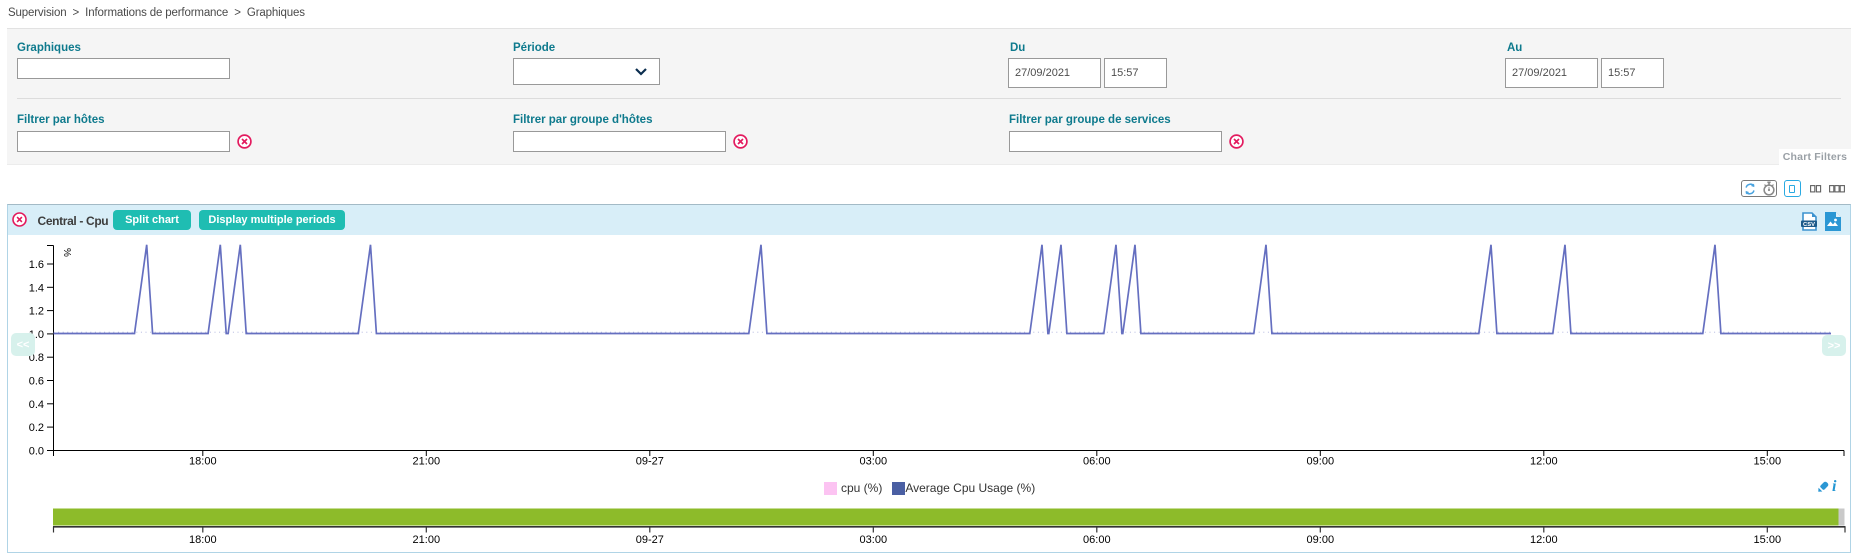 Image resolution: width=1857 pixels, height=560 pixels. Describe the element at coordinates (36, 428) in the screenshot. I see `svg-text: 0.2` at that location.